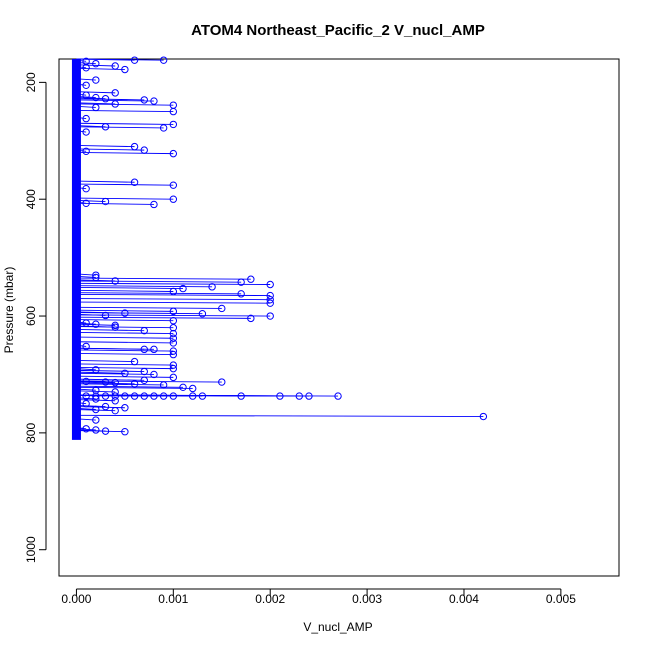 Image resolution: width=650 pixels, height=650 pixels. What do you see at coordinates (464, 599) in the screenshot?
I see `x-tick-label: 0.004` at bounding box center [464, 599].